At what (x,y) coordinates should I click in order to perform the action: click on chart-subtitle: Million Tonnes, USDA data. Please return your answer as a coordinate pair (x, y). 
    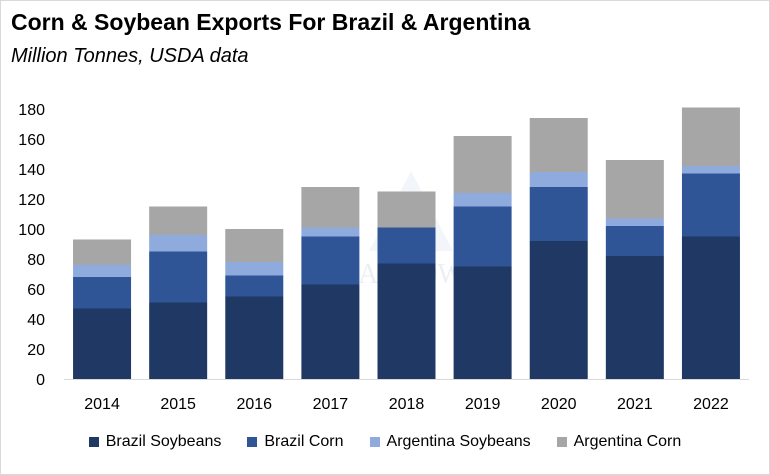
    Looking at the image, I should click on (130, 56).